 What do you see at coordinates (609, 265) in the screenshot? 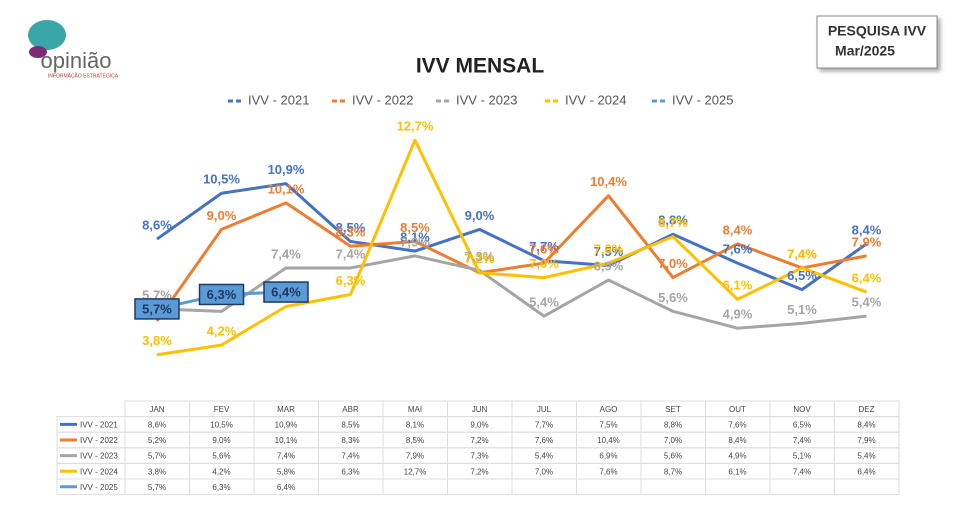
I see `data-label: 6,9%` at bounding box center [609, 265].